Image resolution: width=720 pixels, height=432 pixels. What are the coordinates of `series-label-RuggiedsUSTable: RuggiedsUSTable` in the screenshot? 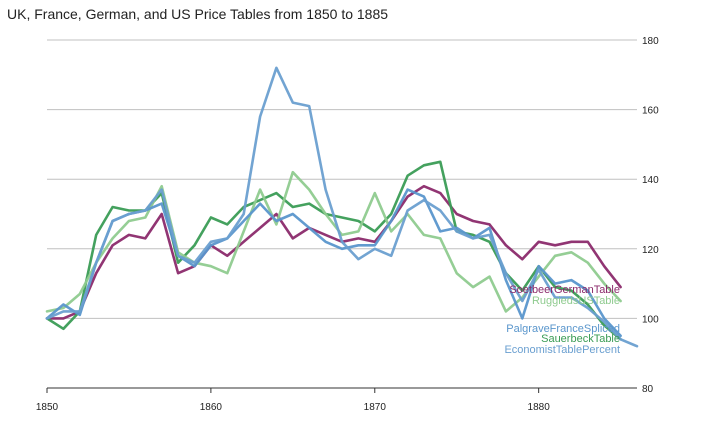 It's located at (576, 301).